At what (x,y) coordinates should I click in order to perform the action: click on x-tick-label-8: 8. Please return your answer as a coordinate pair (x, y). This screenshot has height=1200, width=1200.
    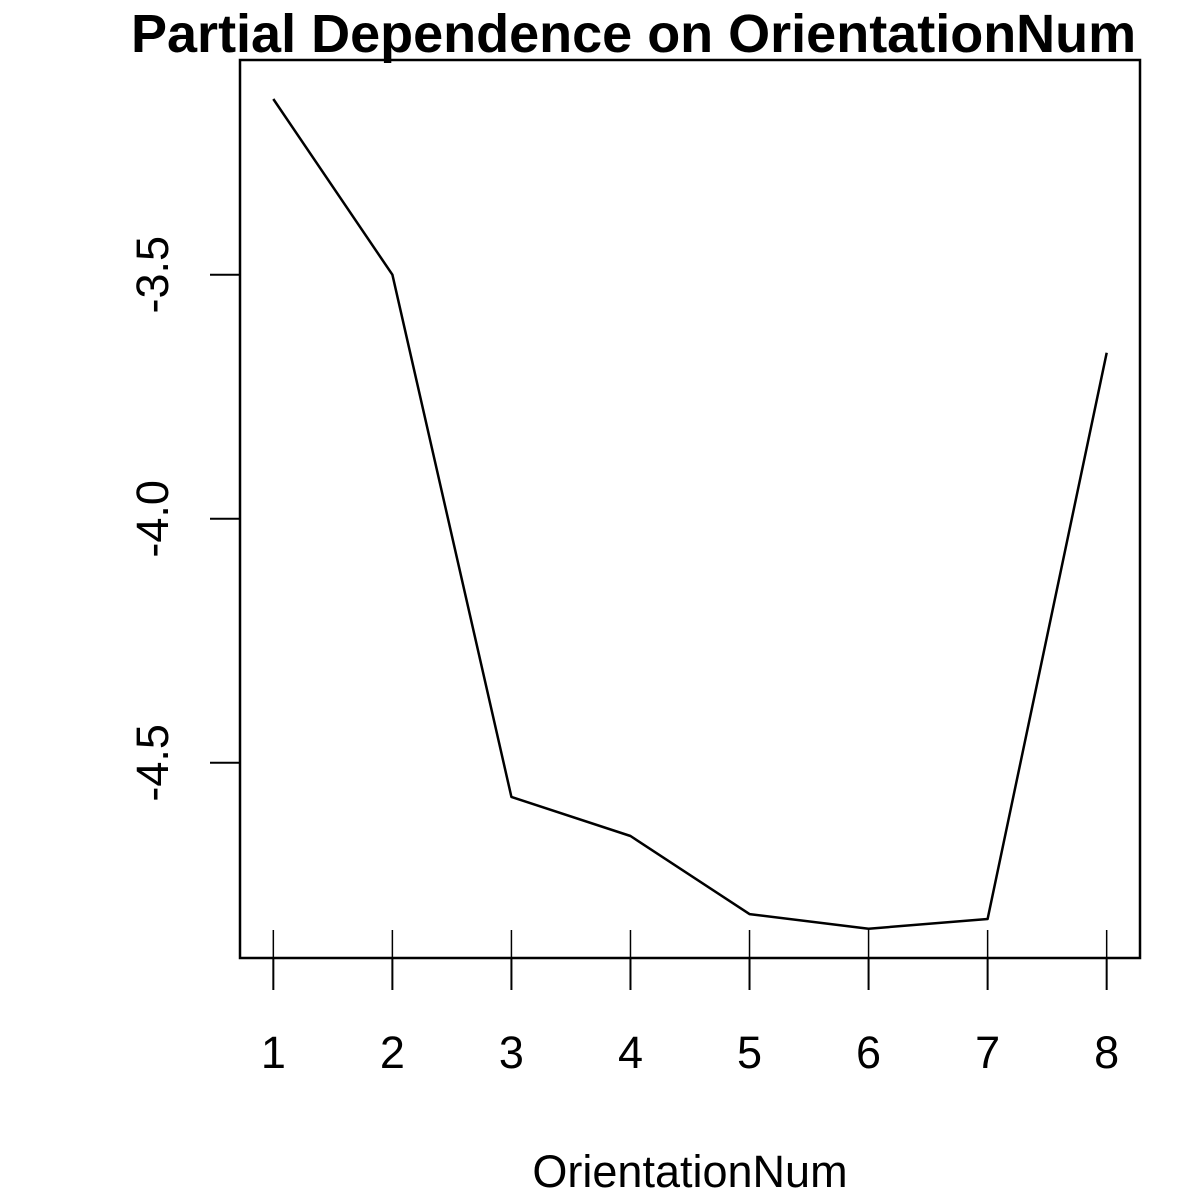
    Looking at the image, I should click on (1106, 1052).